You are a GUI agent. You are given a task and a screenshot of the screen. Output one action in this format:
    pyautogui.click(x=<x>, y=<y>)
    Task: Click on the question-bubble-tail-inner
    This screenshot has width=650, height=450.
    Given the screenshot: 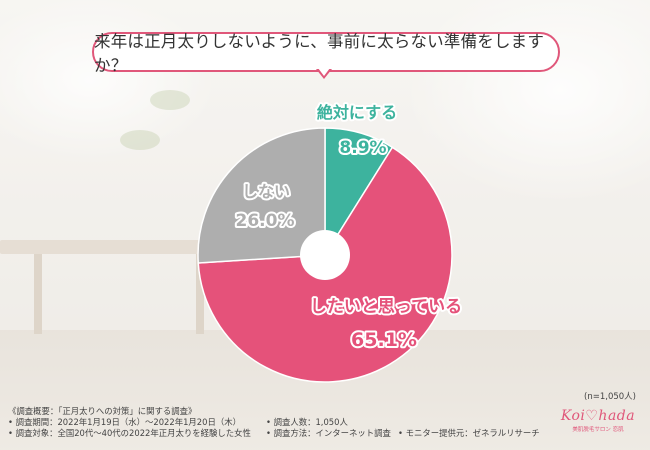 What is the action you would take?
    pyautogui.click(x=324, y=72)
    